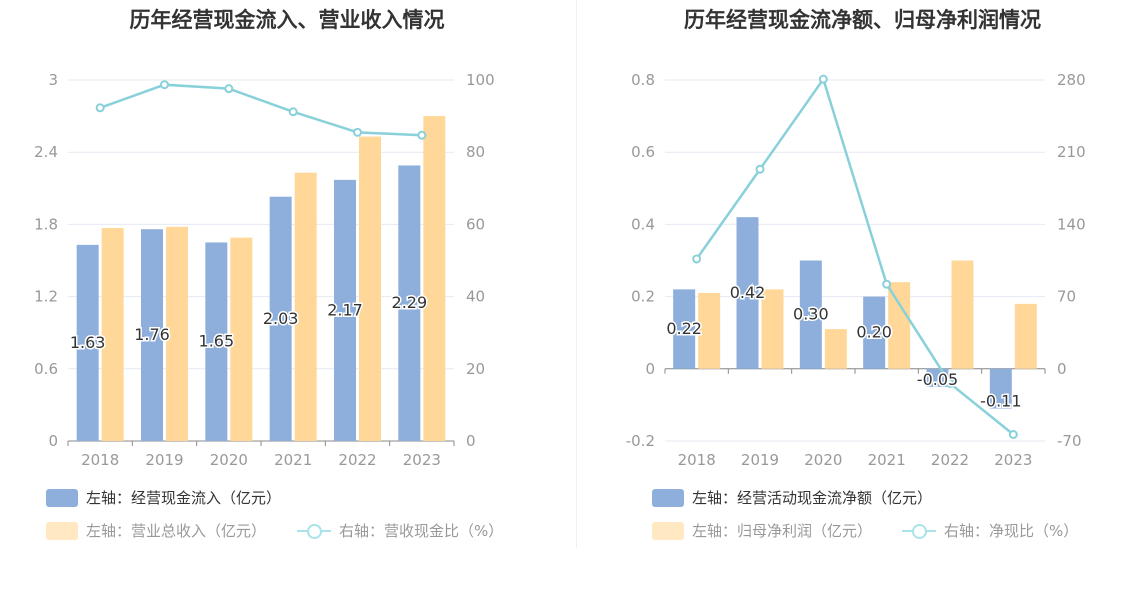 Image resolution: width=1148 pixels, height=589 pixels. What do you see at coordinates (46, 224) in the screenshot?
I see `left-axis-tick-label: 1.8` at bounding box center [46, 224].